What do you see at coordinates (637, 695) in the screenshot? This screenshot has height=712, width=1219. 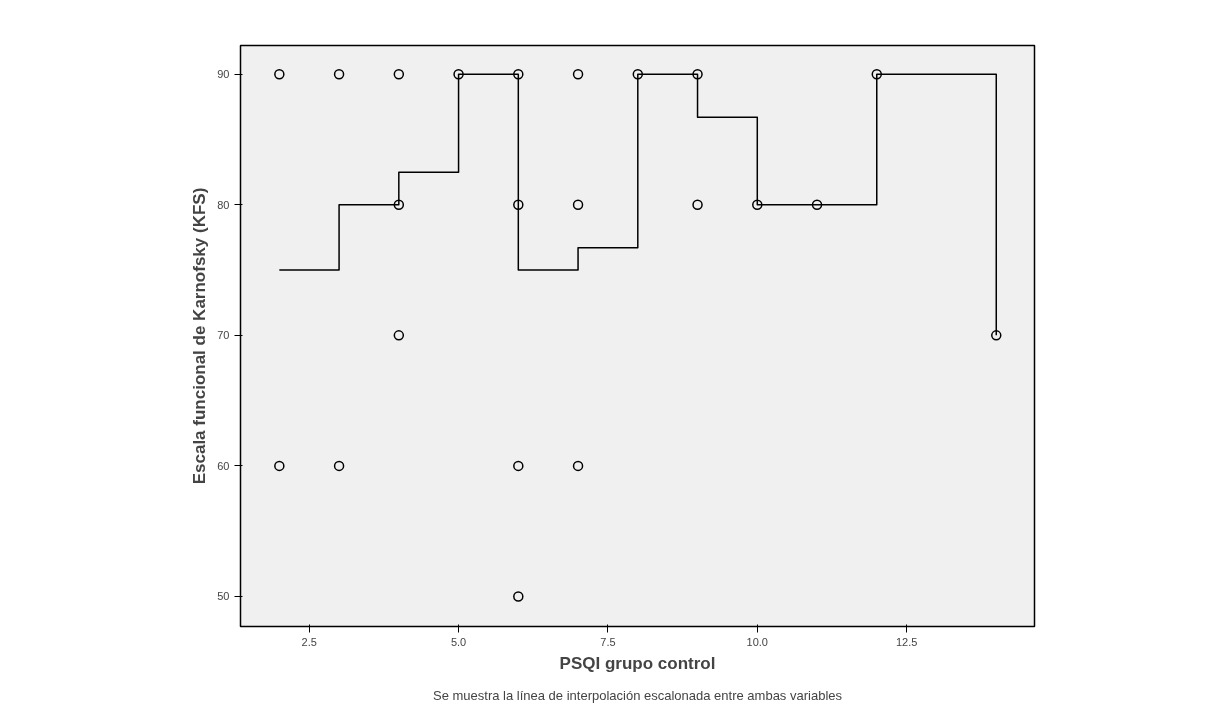 I see `text: Se muestra la línea de interpolación escalonada entre ambas variables` at bounding box center [637, 695].